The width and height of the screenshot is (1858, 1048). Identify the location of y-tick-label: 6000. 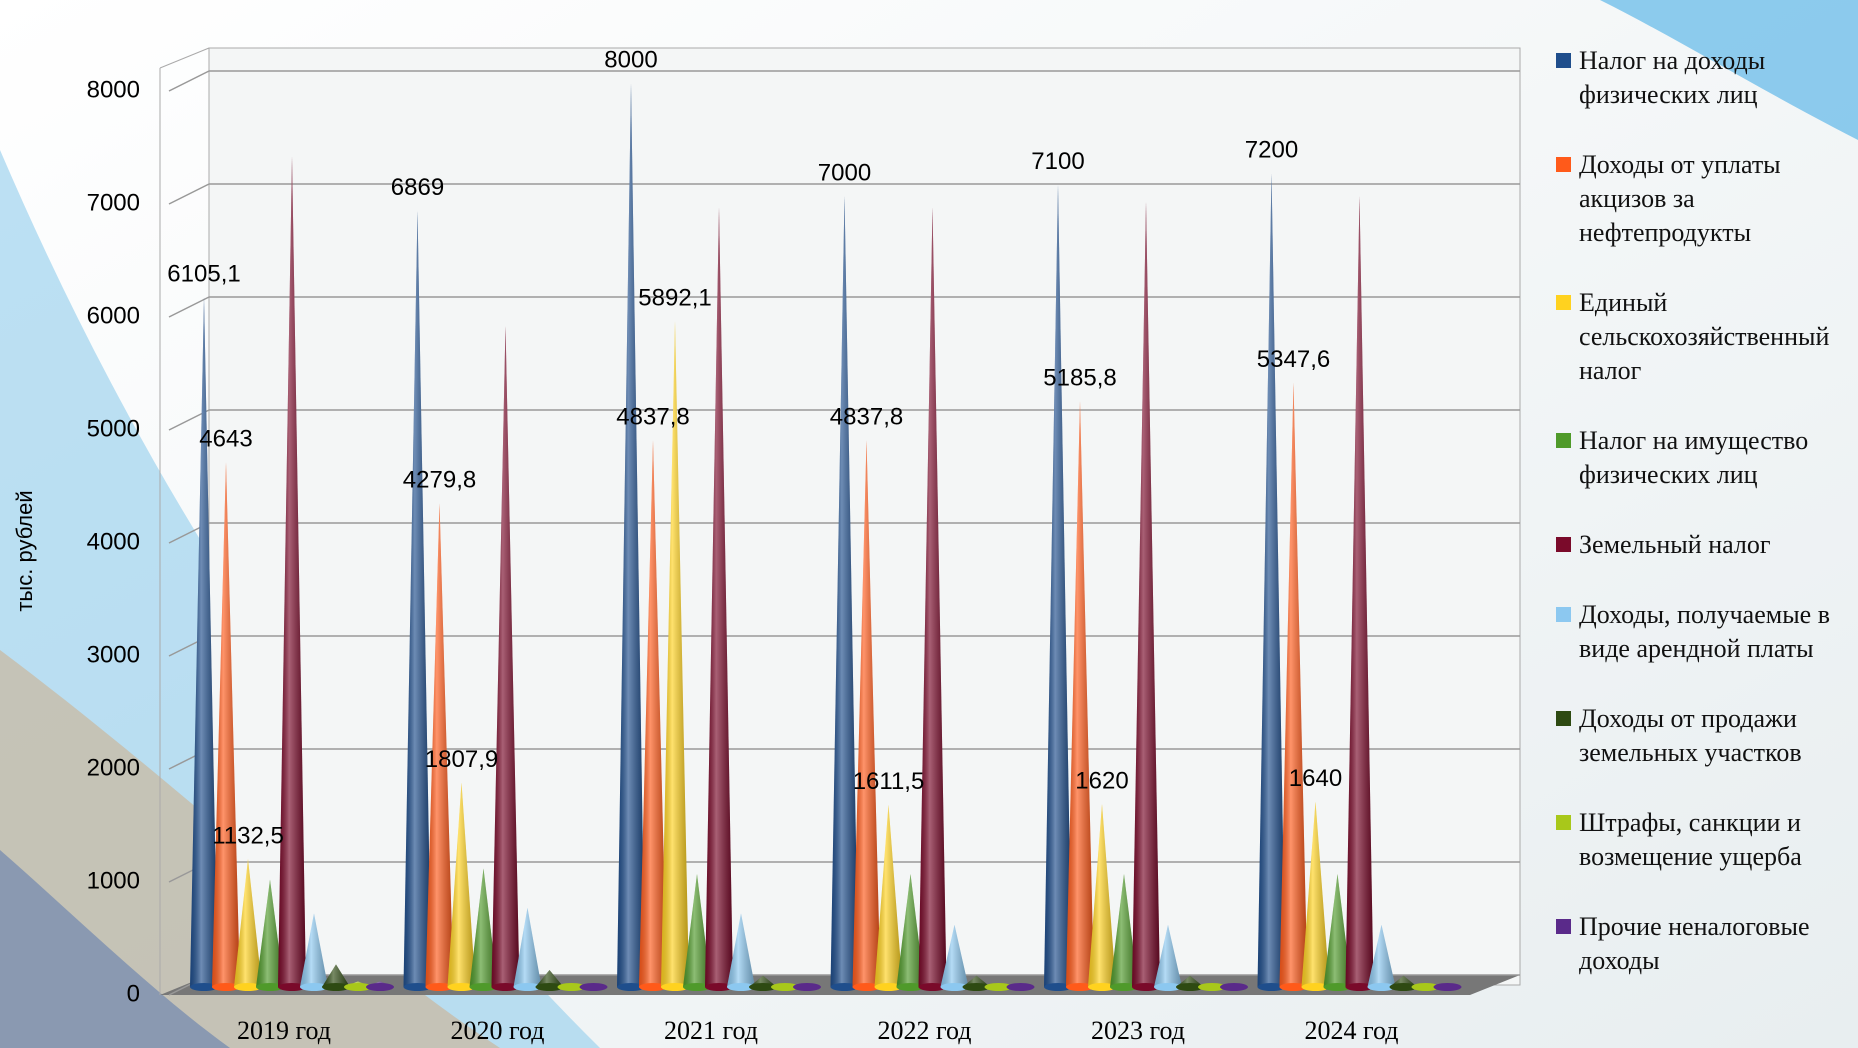
(113, 315).